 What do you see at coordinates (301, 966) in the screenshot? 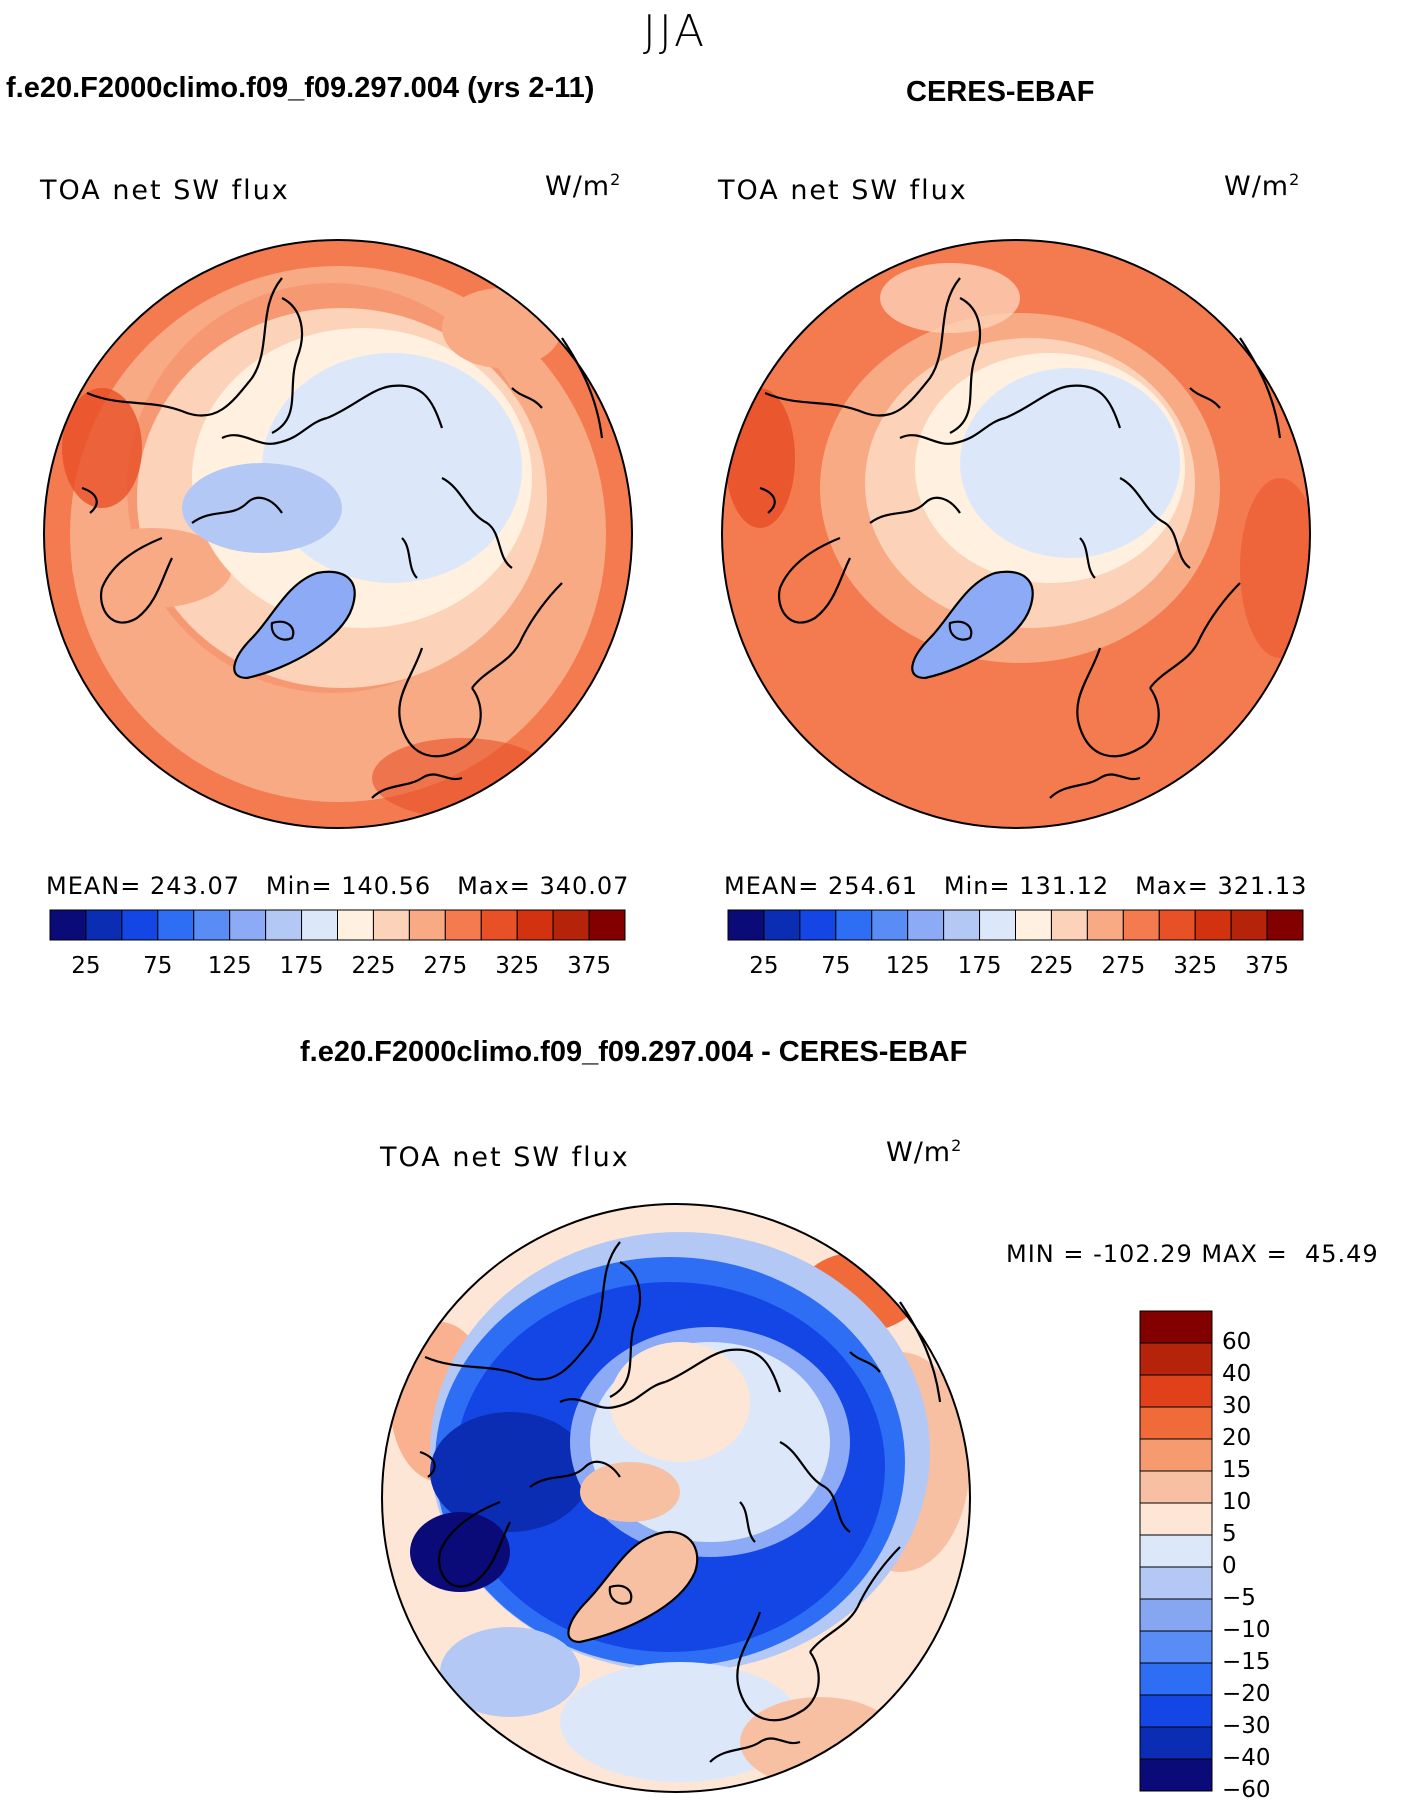
I see `panel-1-colorbar-tick-label: 175` at bounding box center [301, 966].